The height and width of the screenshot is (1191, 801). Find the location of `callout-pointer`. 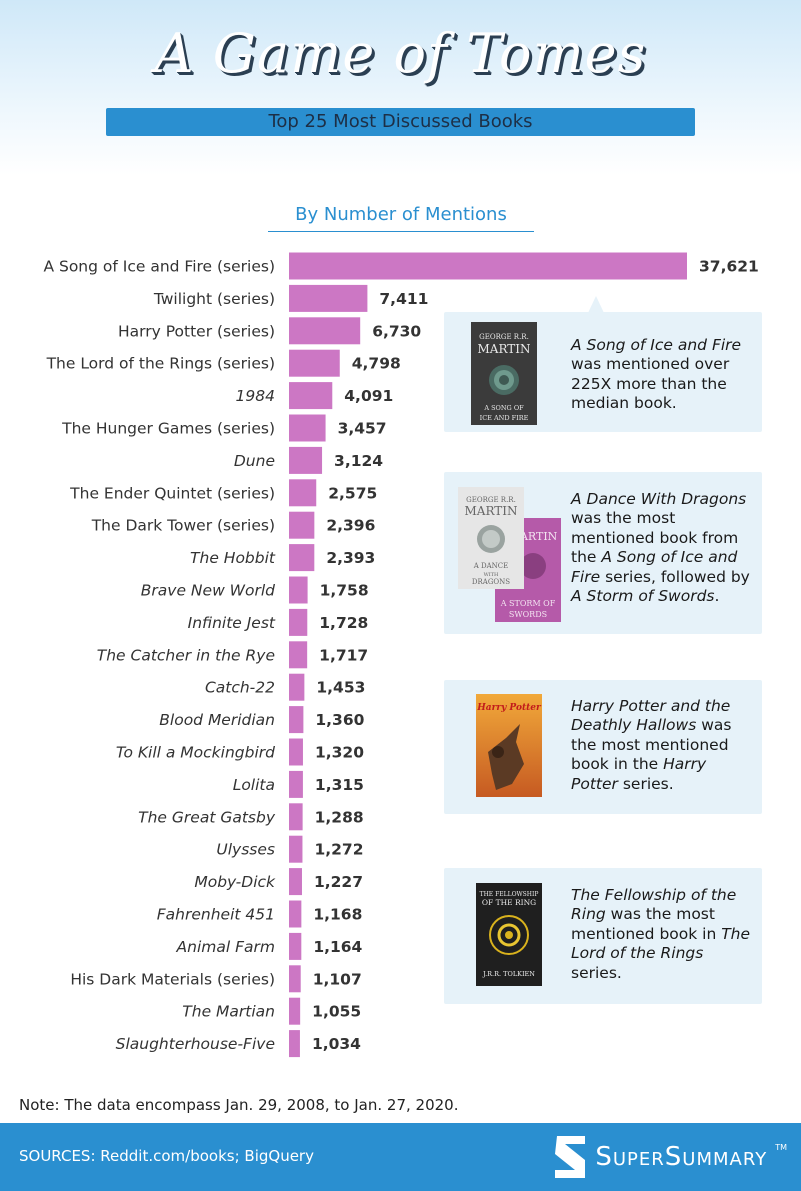

callout-pointer is located at coordinates (596, 304).